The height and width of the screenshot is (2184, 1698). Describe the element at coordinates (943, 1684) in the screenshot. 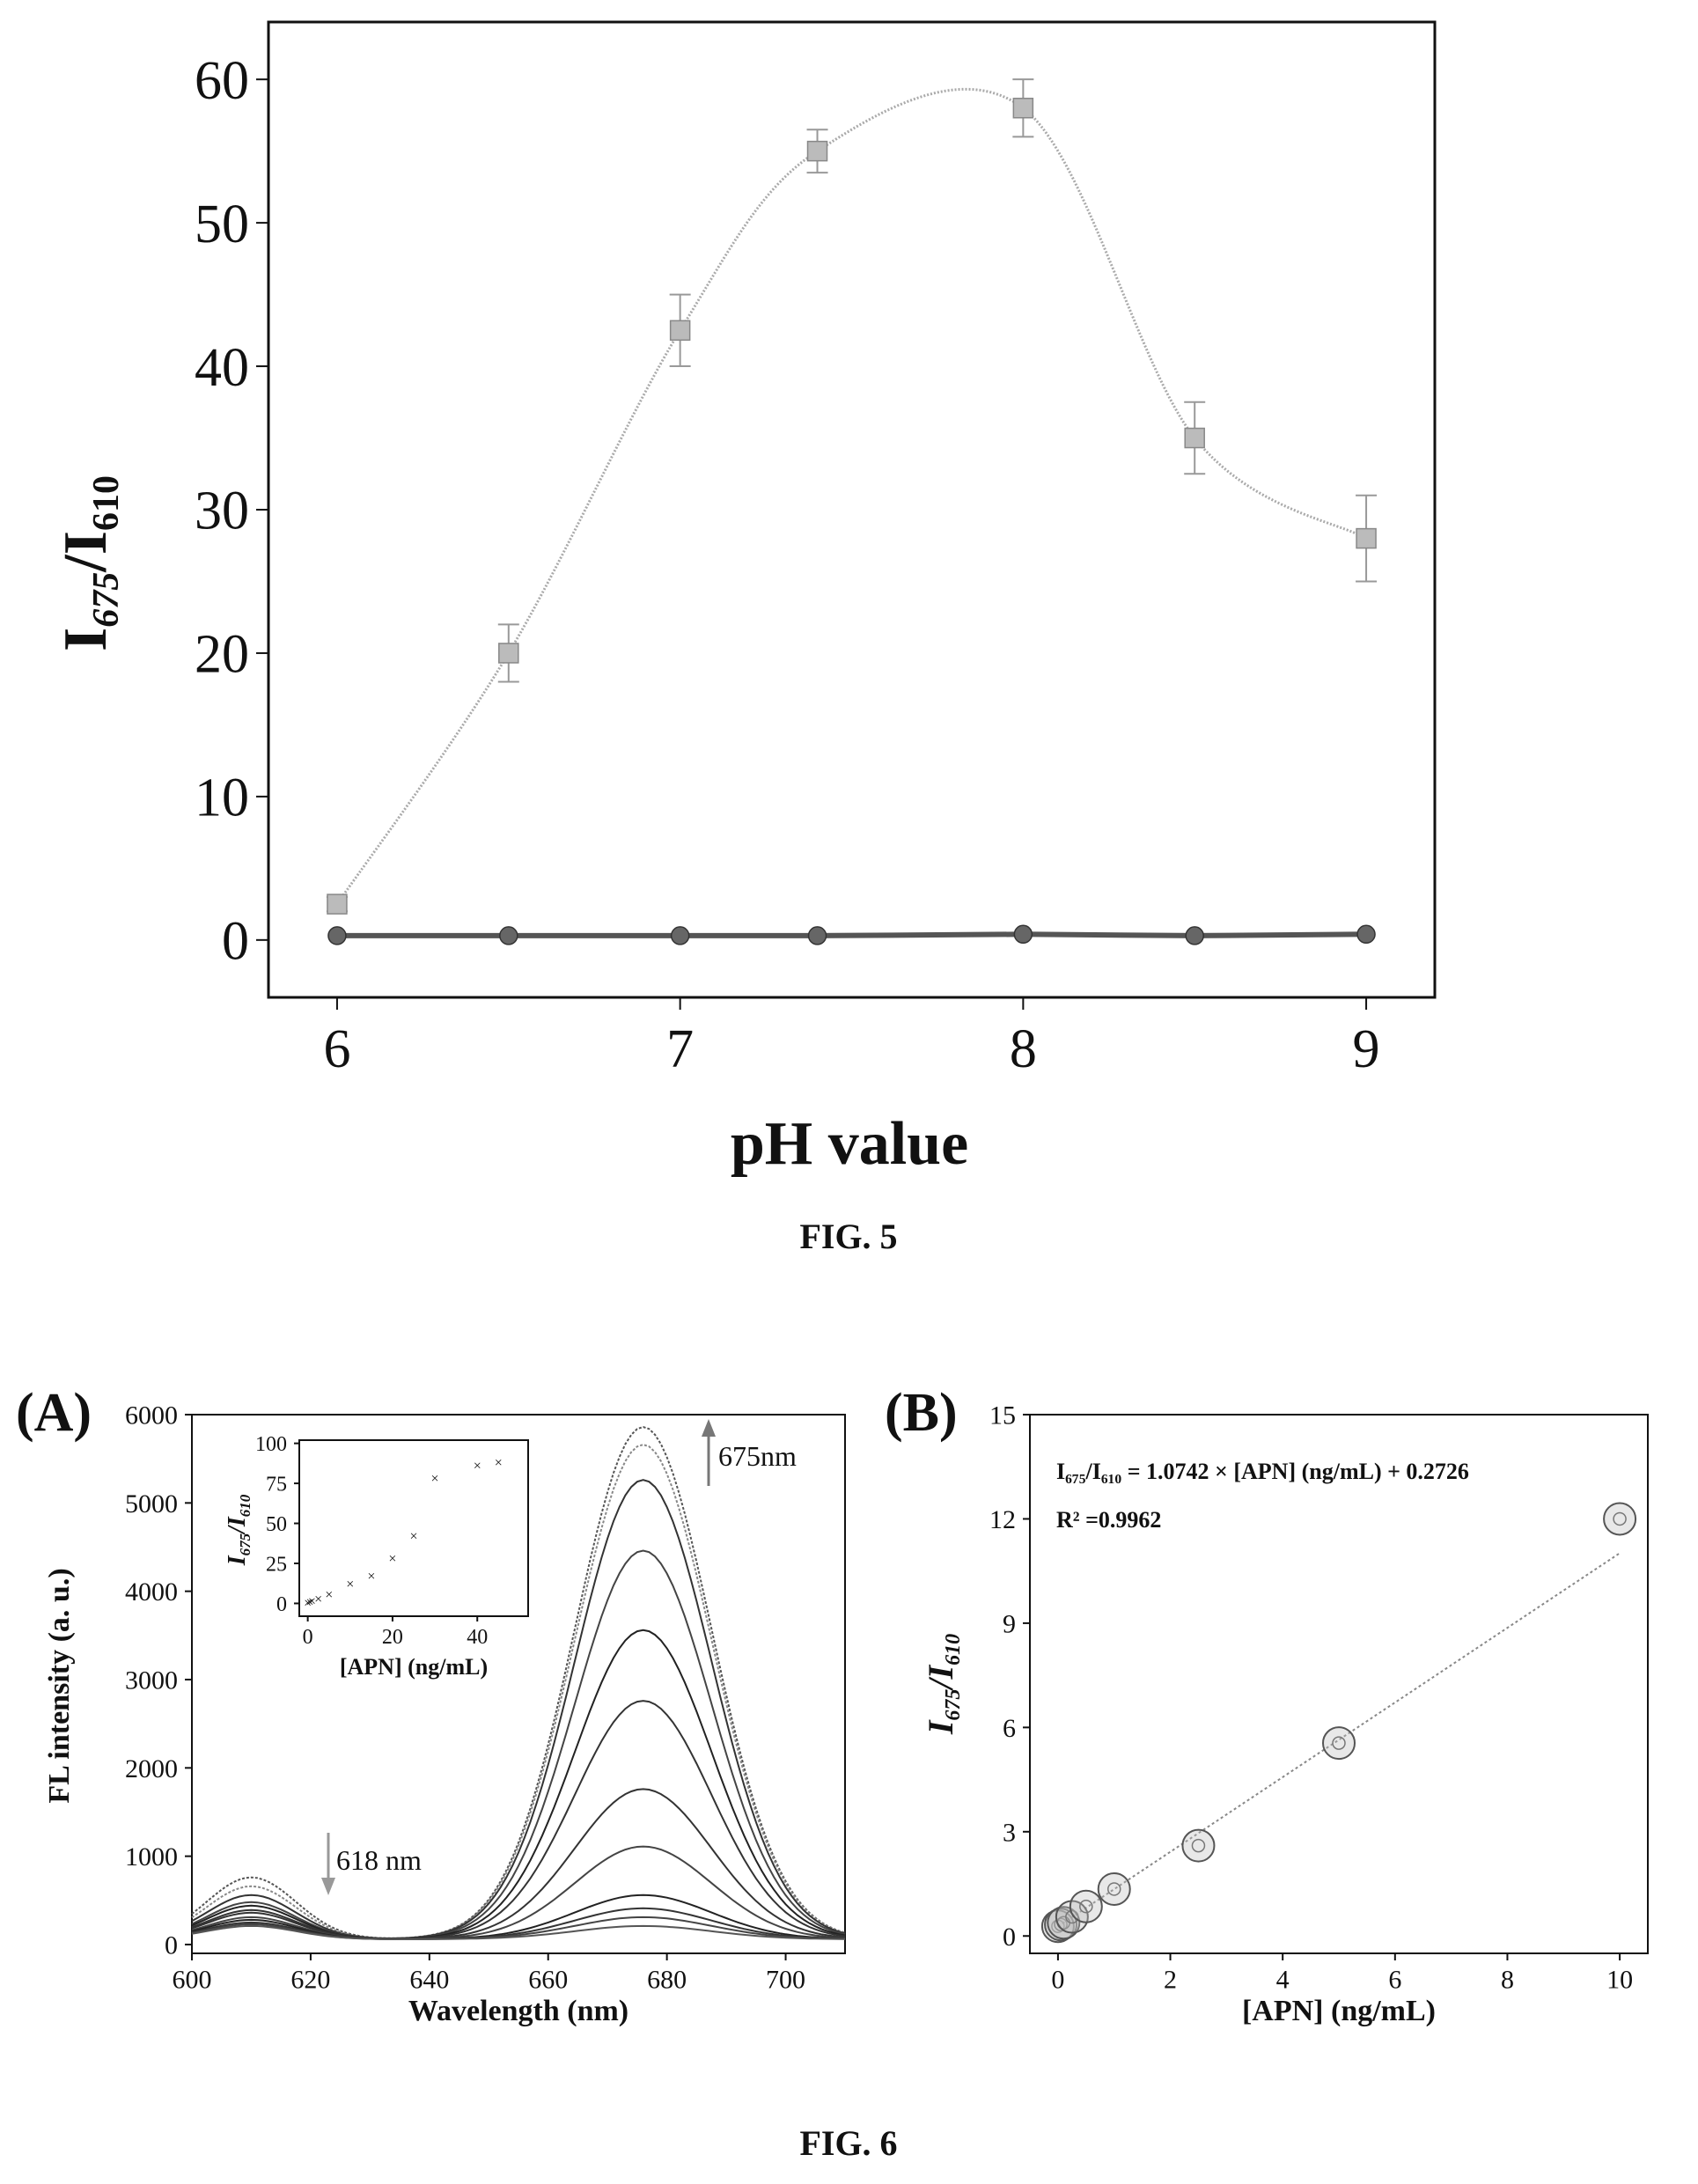

I see `panel-b-y-axis-label: I675/I610` at that location.